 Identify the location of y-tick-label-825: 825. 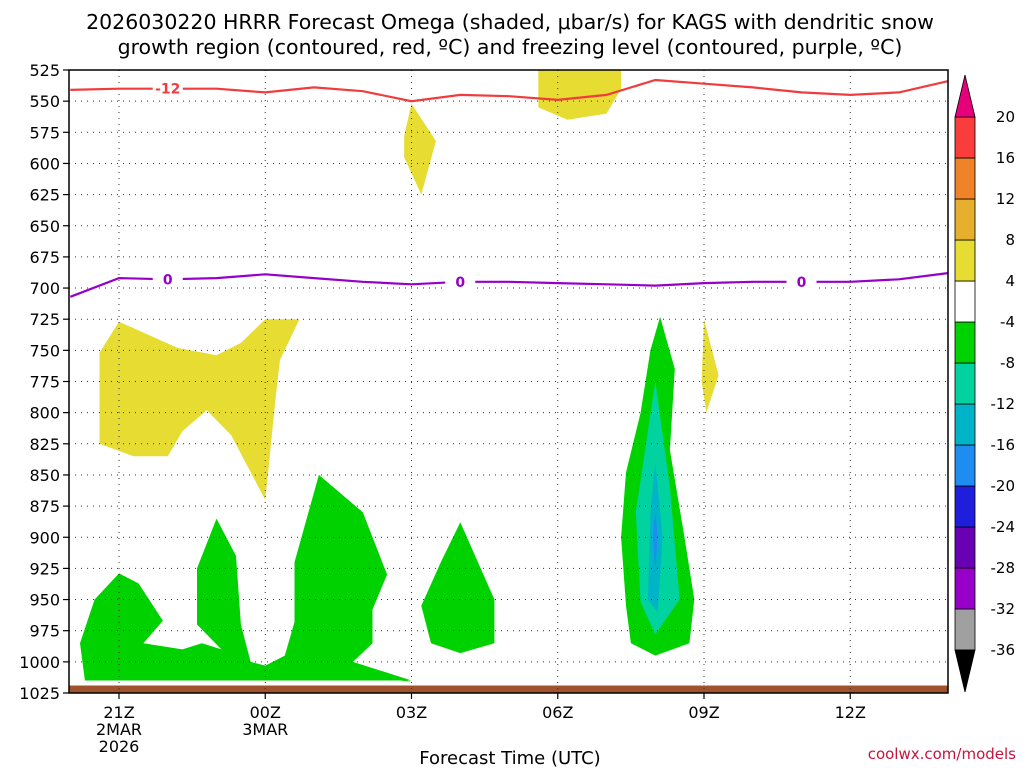
(44, 444).